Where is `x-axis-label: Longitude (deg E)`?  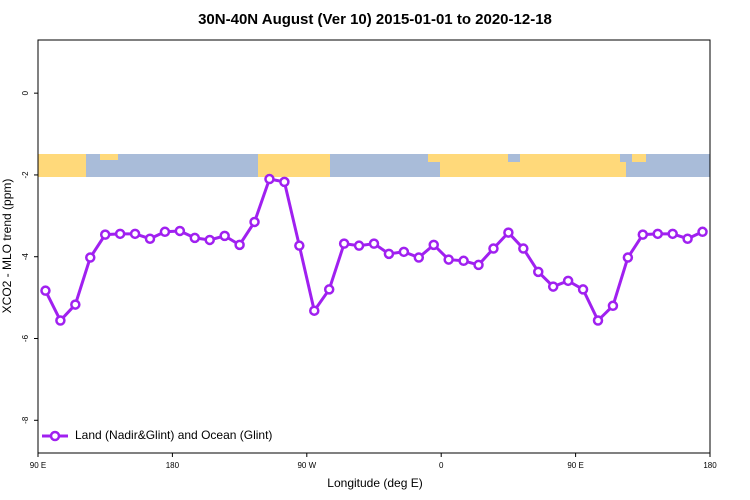 x-axis-label: Longitude (deg E) is located at coordinates (374, 483).